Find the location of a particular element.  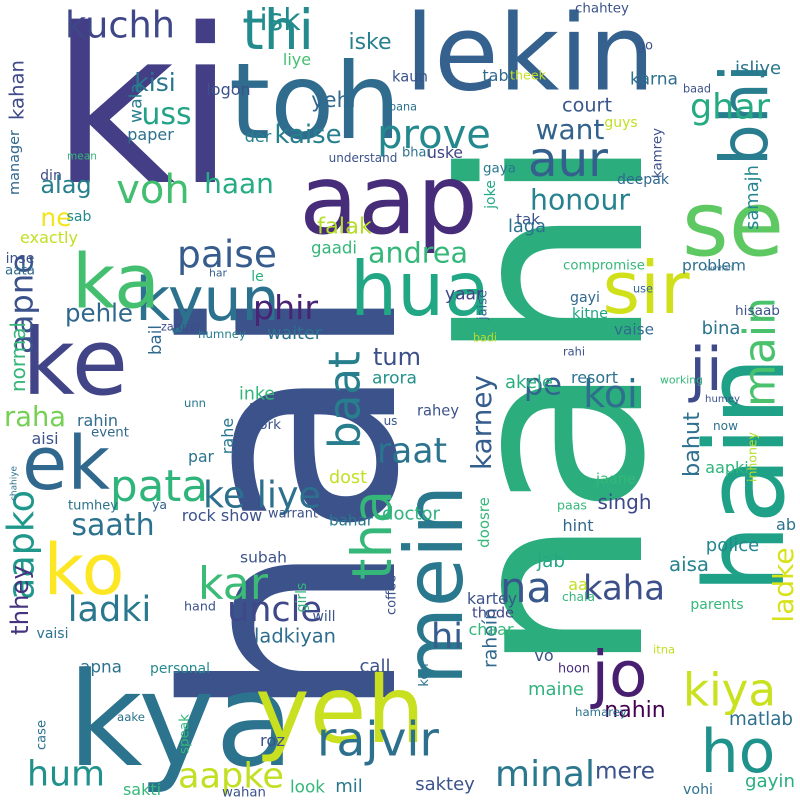

word-aisi: aisi is located at coordinates (45, 438).